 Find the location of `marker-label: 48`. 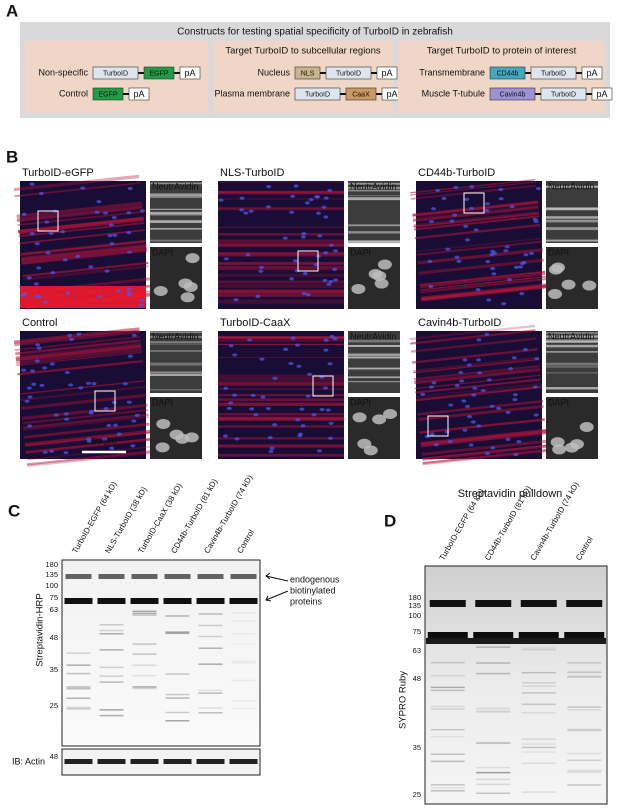

marker-label: 48 is located at coordinates (417, 678).